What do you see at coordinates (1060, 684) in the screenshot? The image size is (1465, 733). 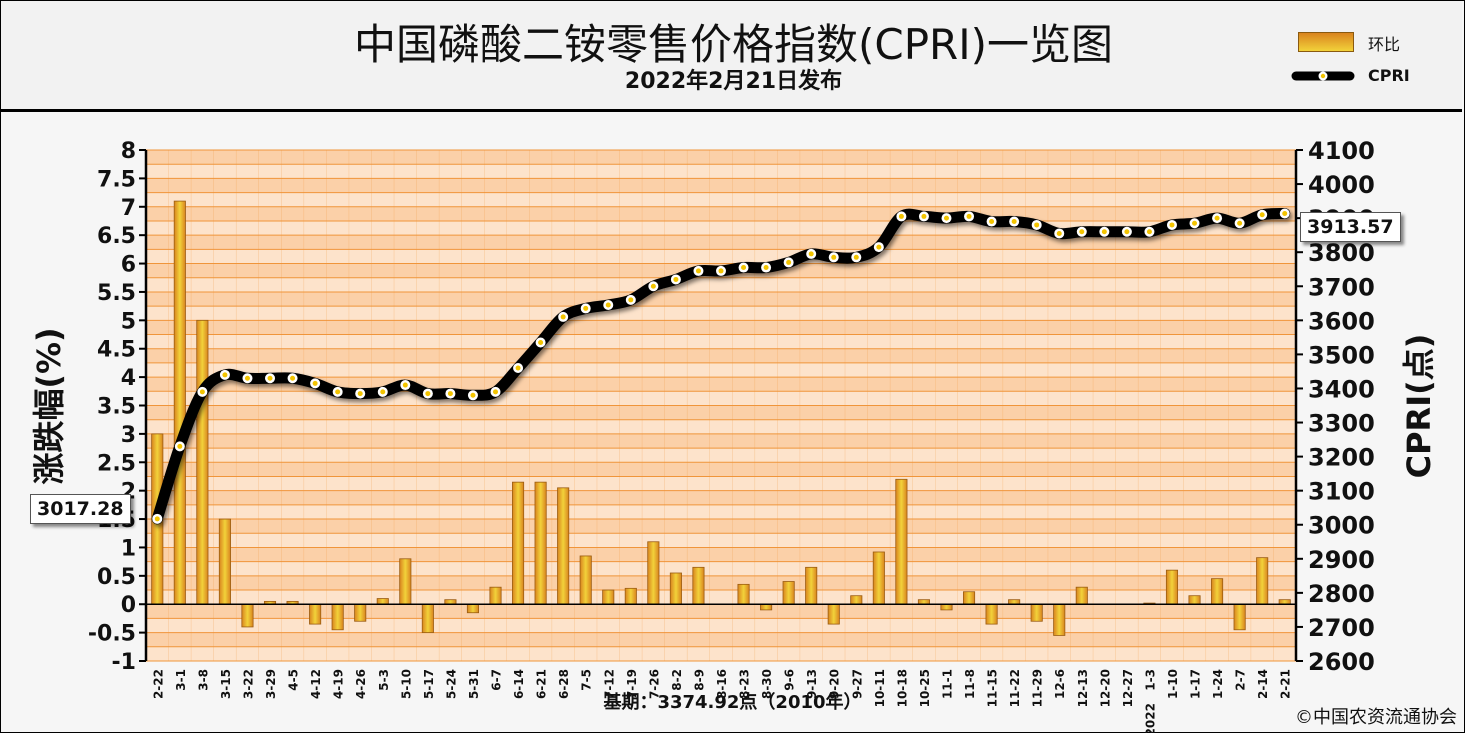 I see `x-tick-label: 12-6` at bounding box center [1060, 684].